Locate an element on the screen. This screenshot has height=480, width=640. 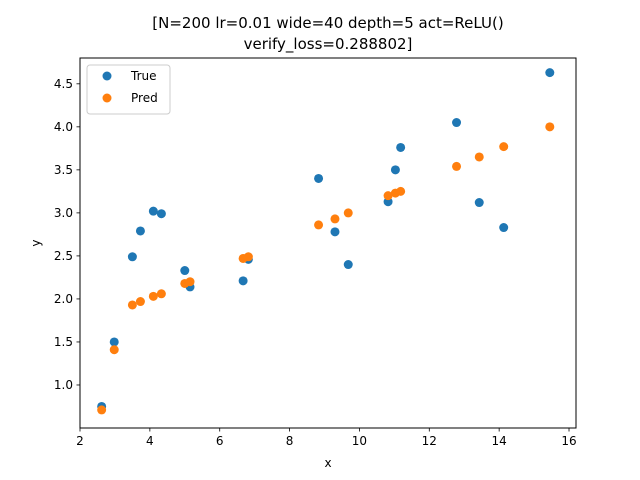
x-tick-label: 14 is located at coordinates (499, 441).